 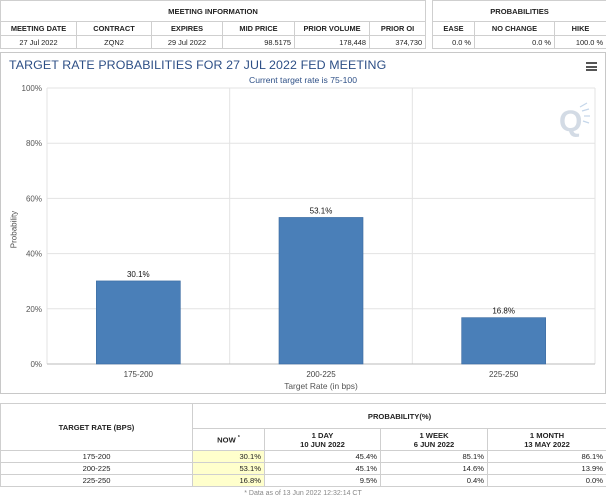 What do you see at coordinates (397, 28) in the screenshot?
I see `header-prior-oi: PRIOR OI` at bounding box center [397, 28].